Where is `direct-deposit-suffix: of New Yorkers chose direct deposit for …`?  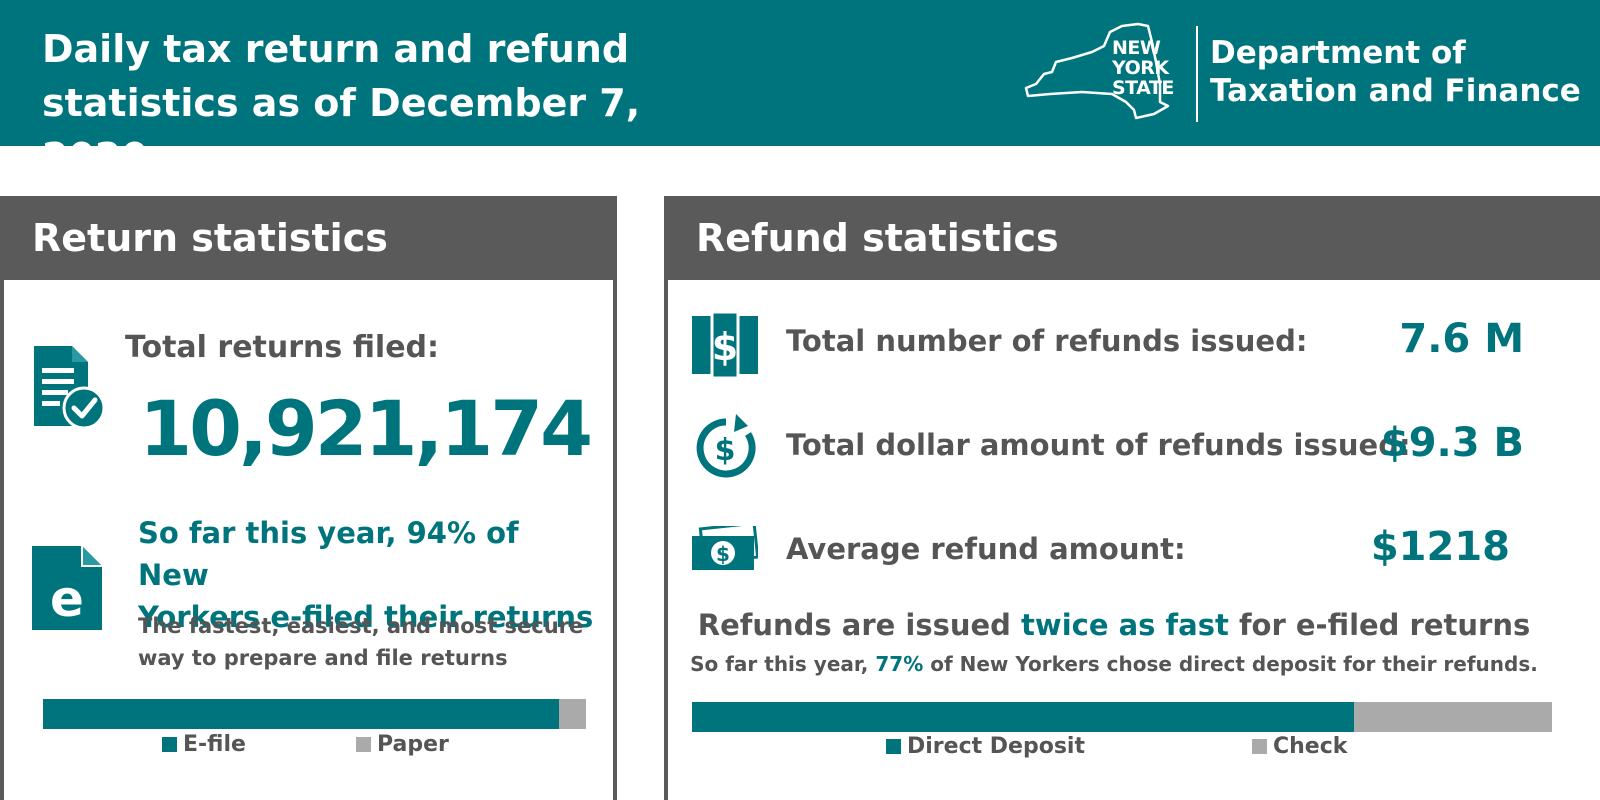 direct-deposit-suffix: of New Yorkers chose direct deposit for … is located at coordinates (1230, 664).